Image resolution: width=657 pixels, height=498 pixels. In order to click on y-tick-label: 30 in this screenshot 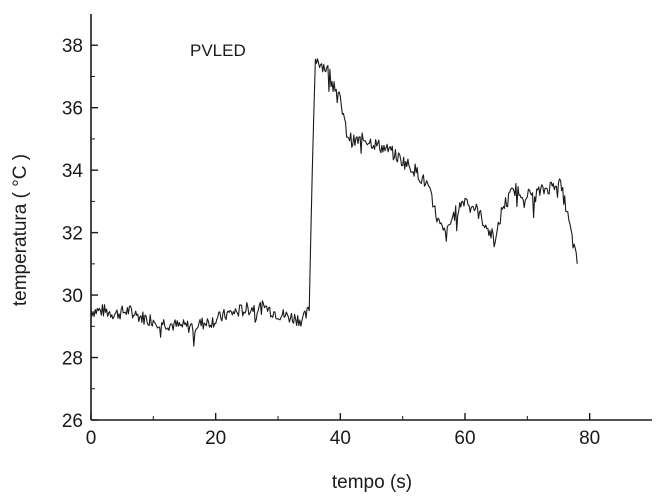, I will do `click(72, 296)`.